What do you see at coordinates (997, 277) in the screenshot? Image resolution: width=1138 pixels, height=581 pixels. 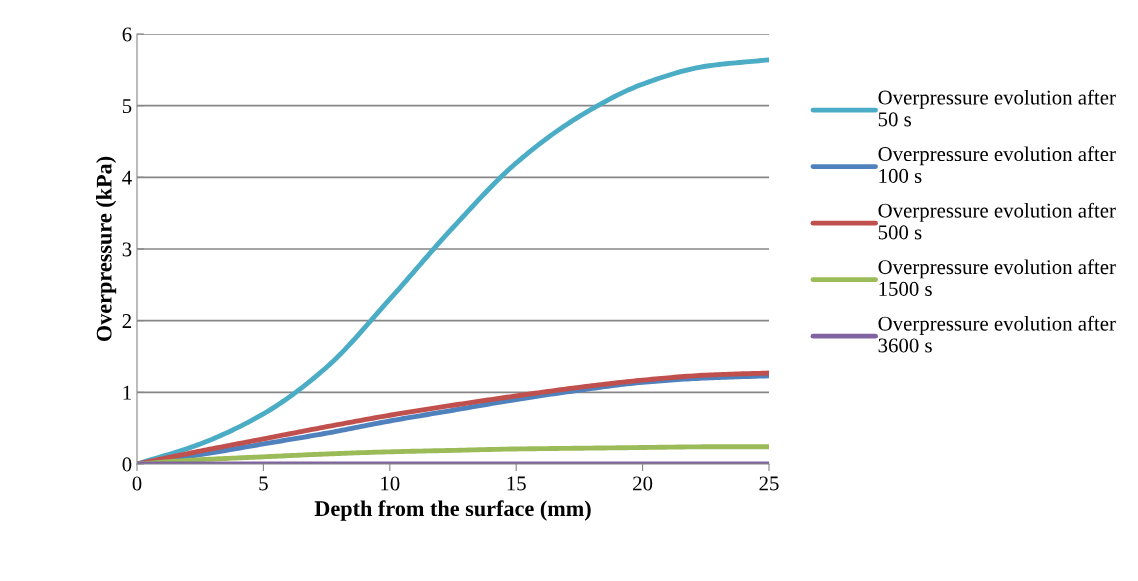 I see `legend-label: Overpressure evolution after 1500 s` at bounding box center [997, 277].